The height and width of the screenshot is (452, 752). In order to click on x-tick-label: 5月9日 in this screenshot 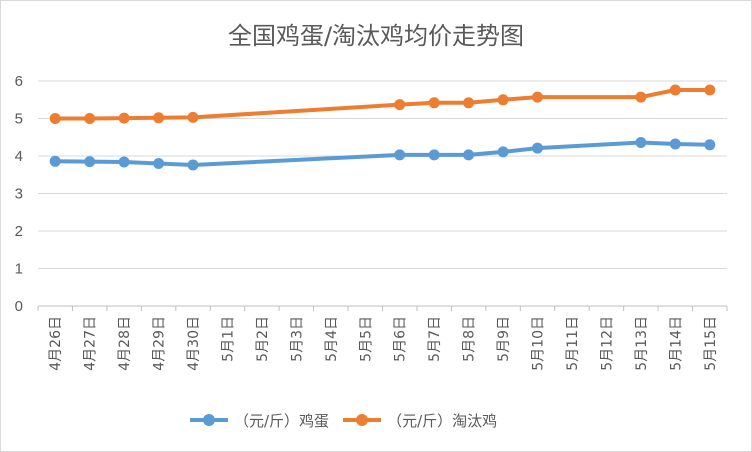, I will do `click(504, 339)`.